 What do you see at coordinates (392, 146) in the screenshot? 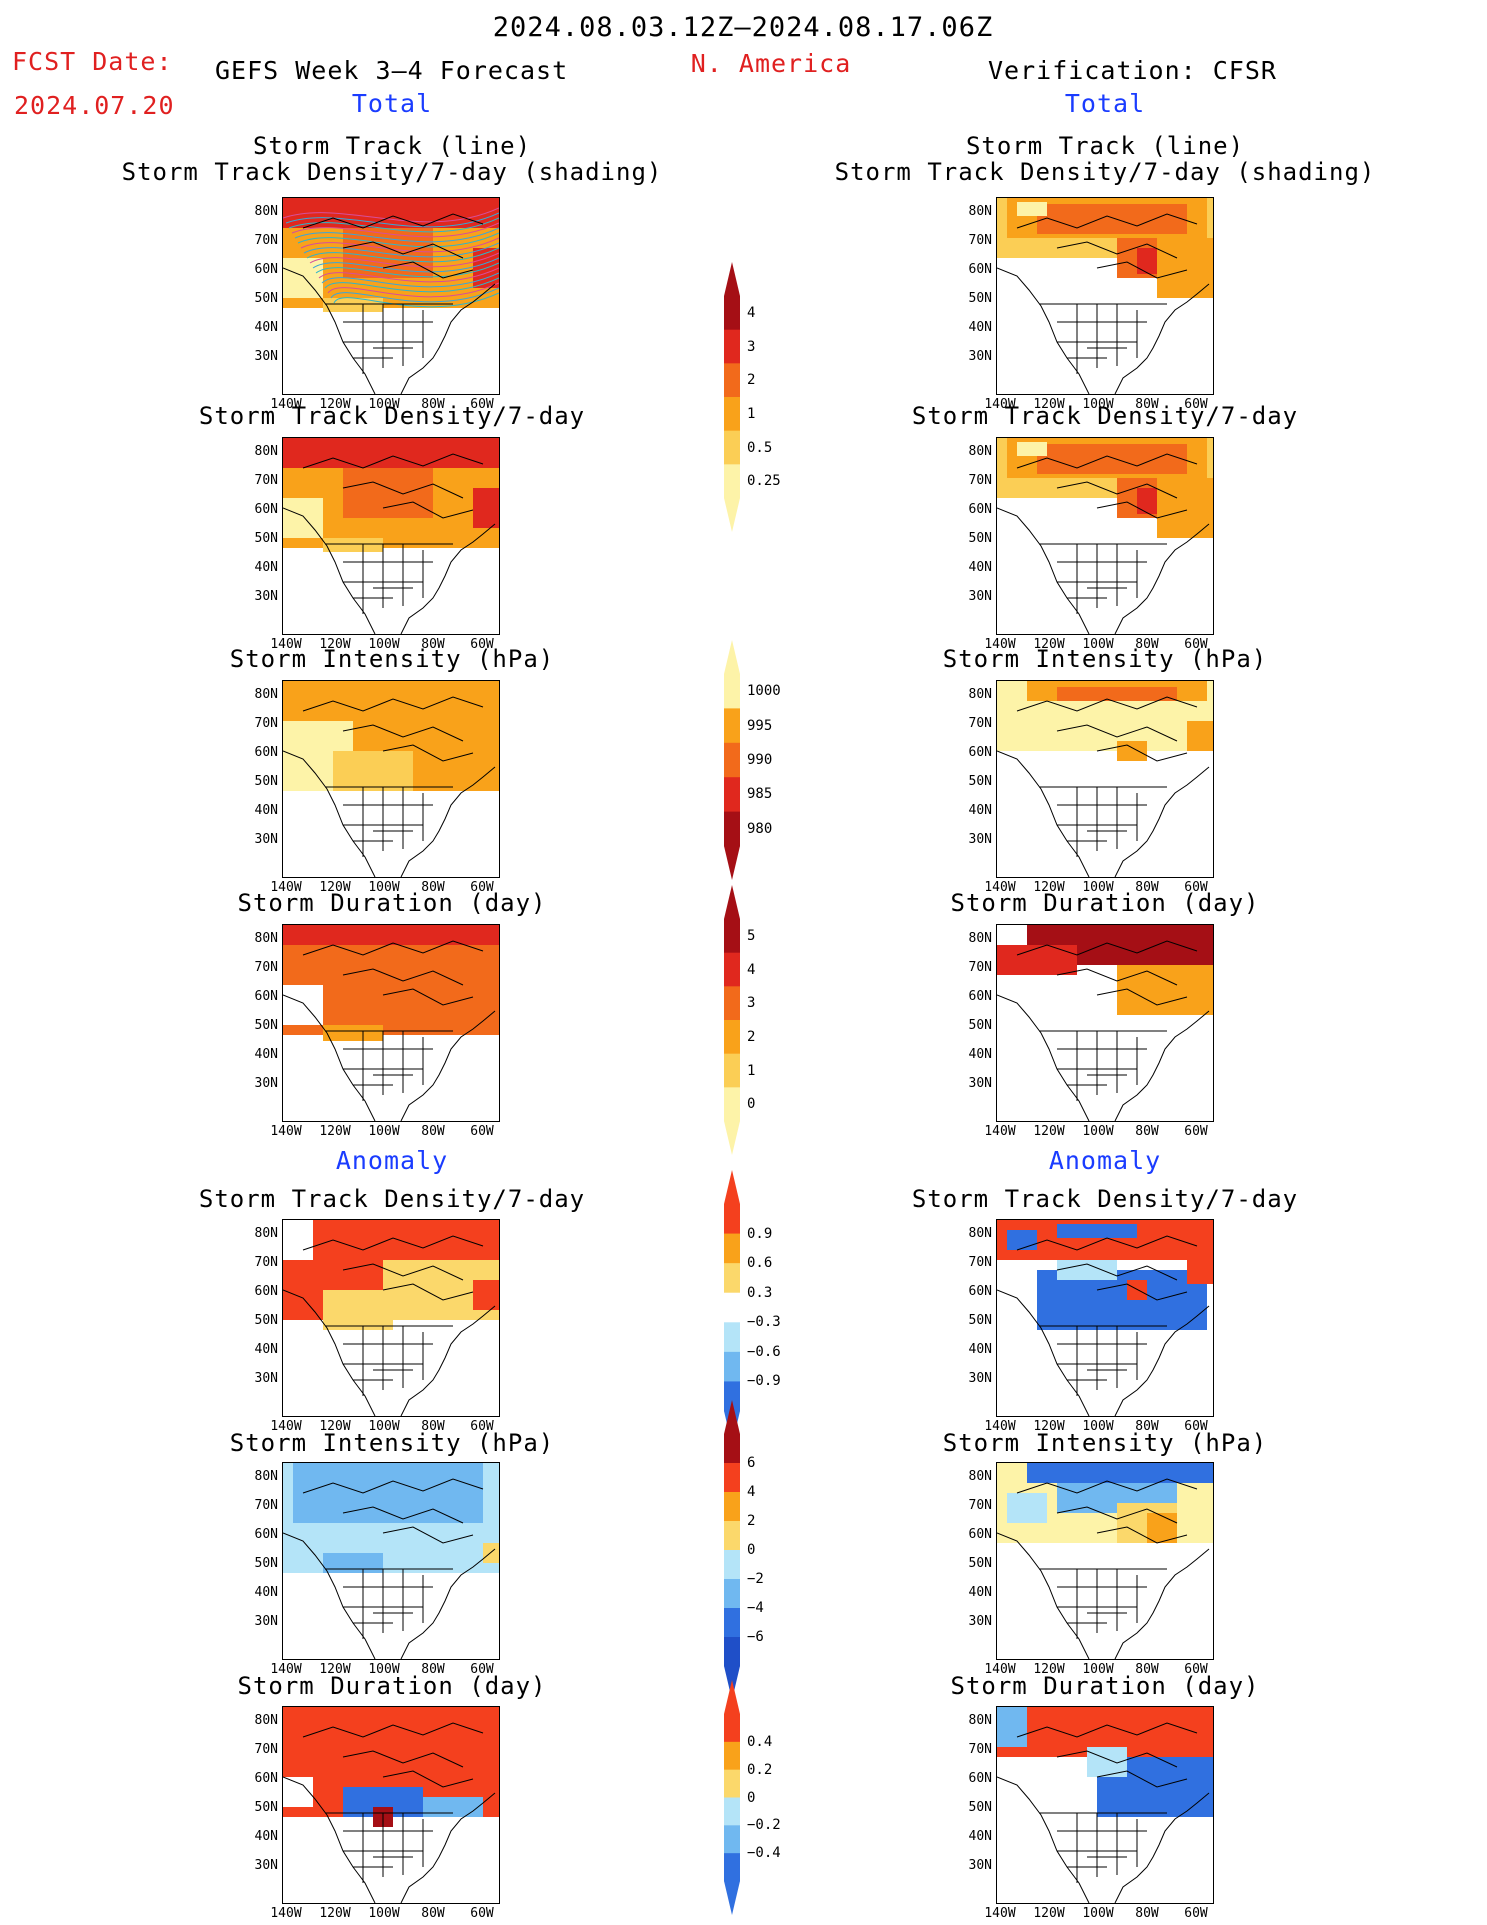
I see `panel-title-track-line-left: Storm Track (line)` at bounding box center [392, 146].